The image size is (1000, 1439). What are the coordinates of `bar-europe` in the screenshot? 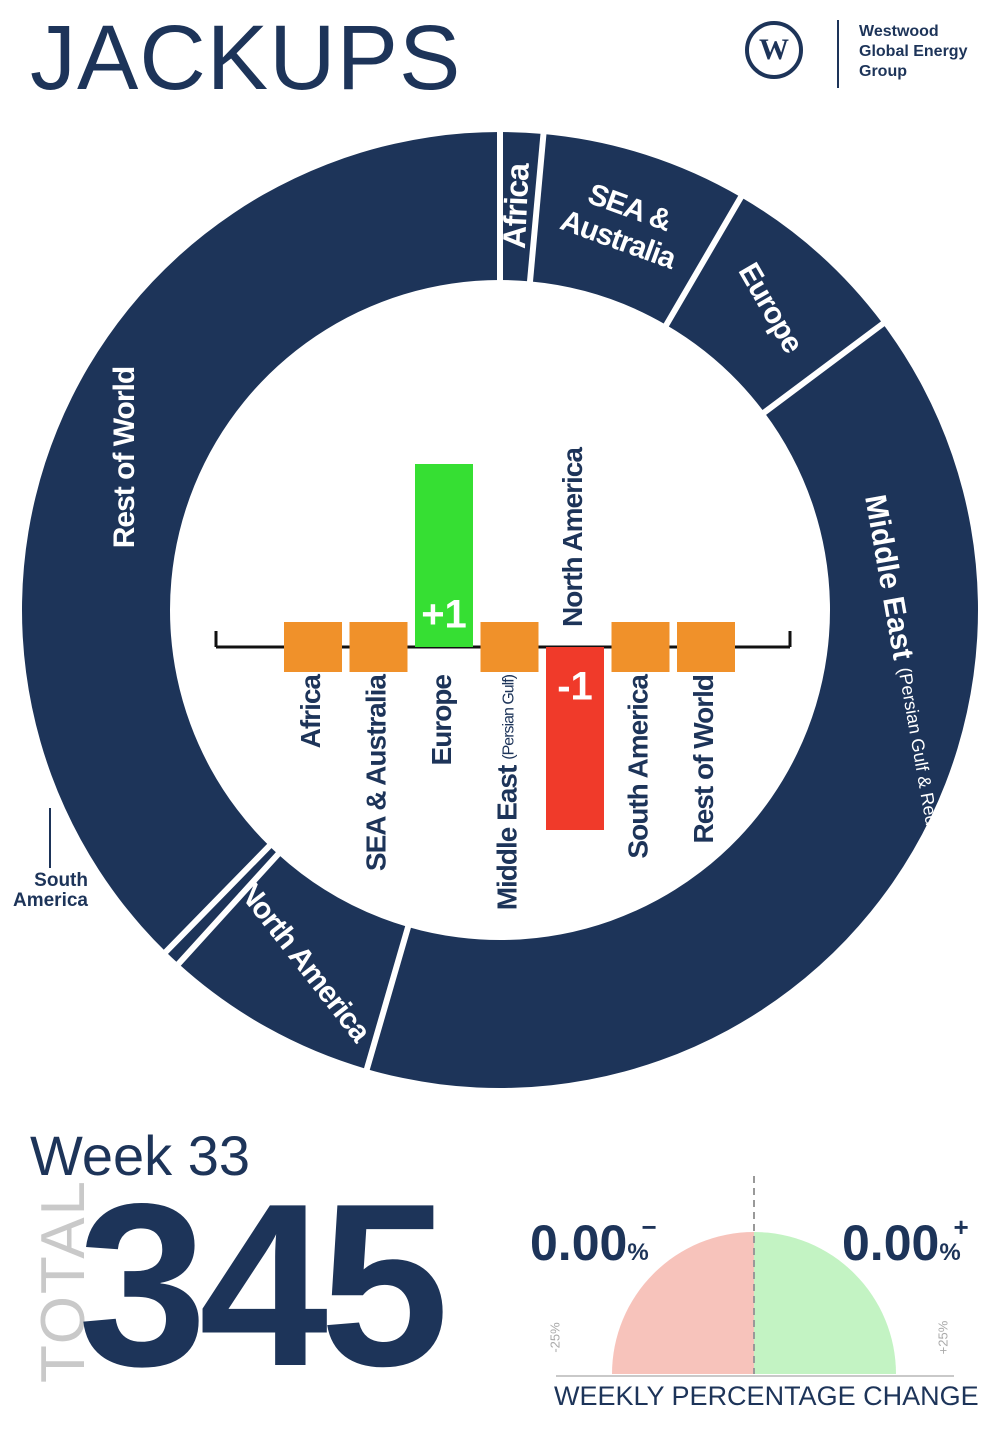 It's located at (444, 555).